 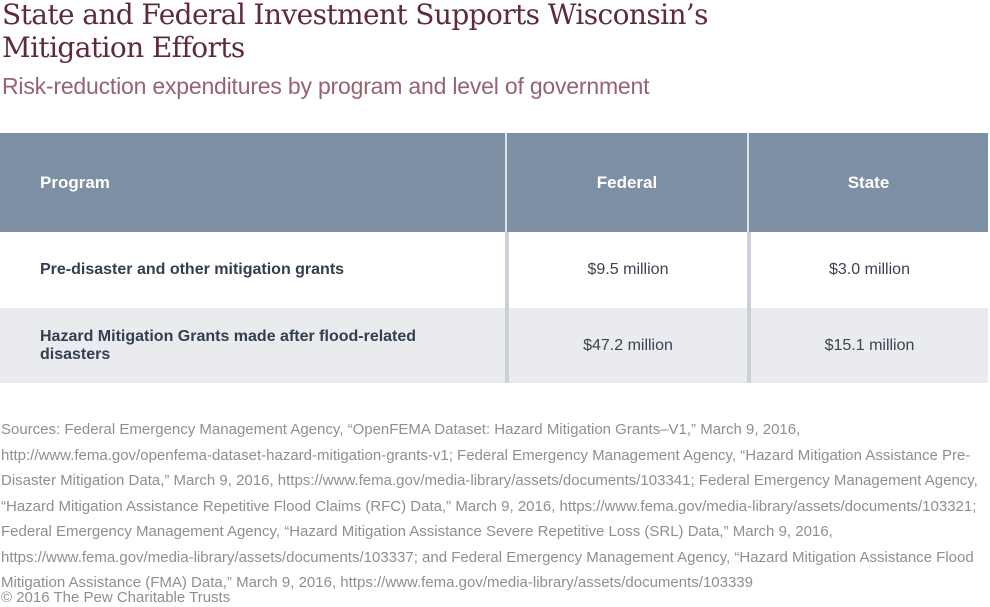 What do you see at coordinates (867, 270) in the screenshot?
I see `row-state-value: $3.0 million` at bounding box center [867, 270].